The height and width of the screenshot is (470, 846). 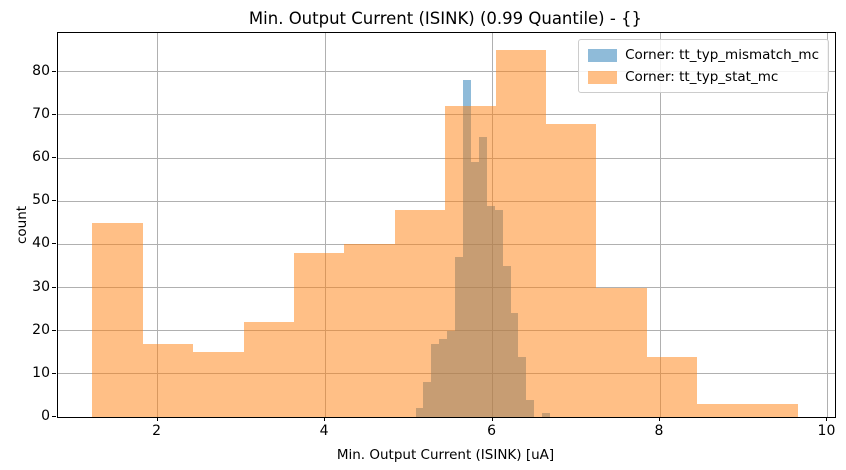 What do you see at coordinates (324, 431) in the screenshot?
I see `x-tick-label: 4` at bounding box center [324, 431].